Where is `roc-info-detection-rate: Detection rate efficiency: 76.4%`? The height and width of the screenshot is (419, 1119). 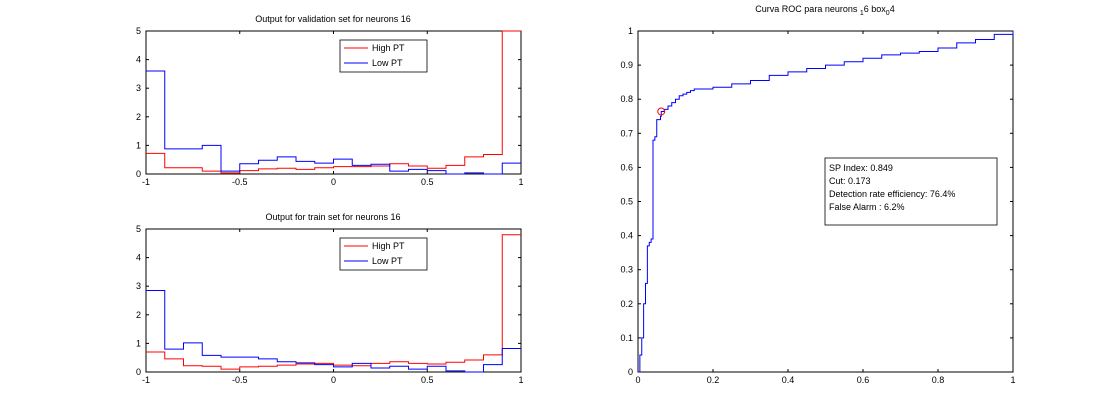
roc-info-detection-rate: Detection rate efficiency: 76.4% is located at coordinates (892, 194).